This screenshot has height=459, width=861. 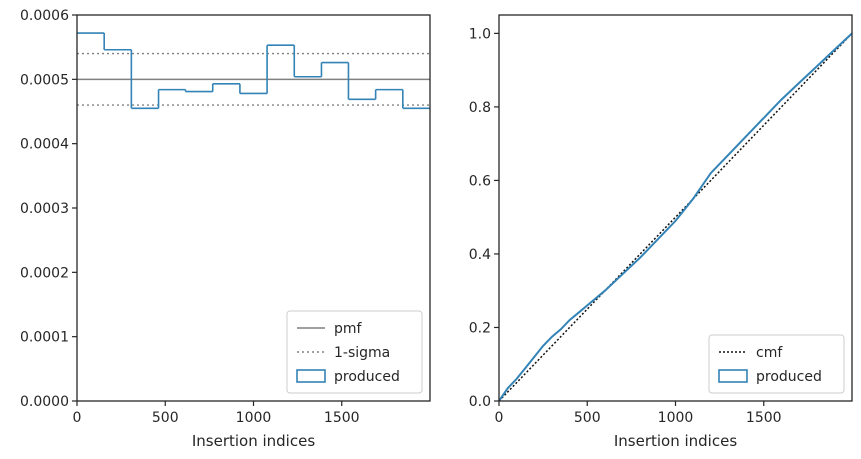 What do you see at coordinates (480, 108) in the screenshot?
I see `y-tick-label: 0.8` at bounding box center [480, 108].